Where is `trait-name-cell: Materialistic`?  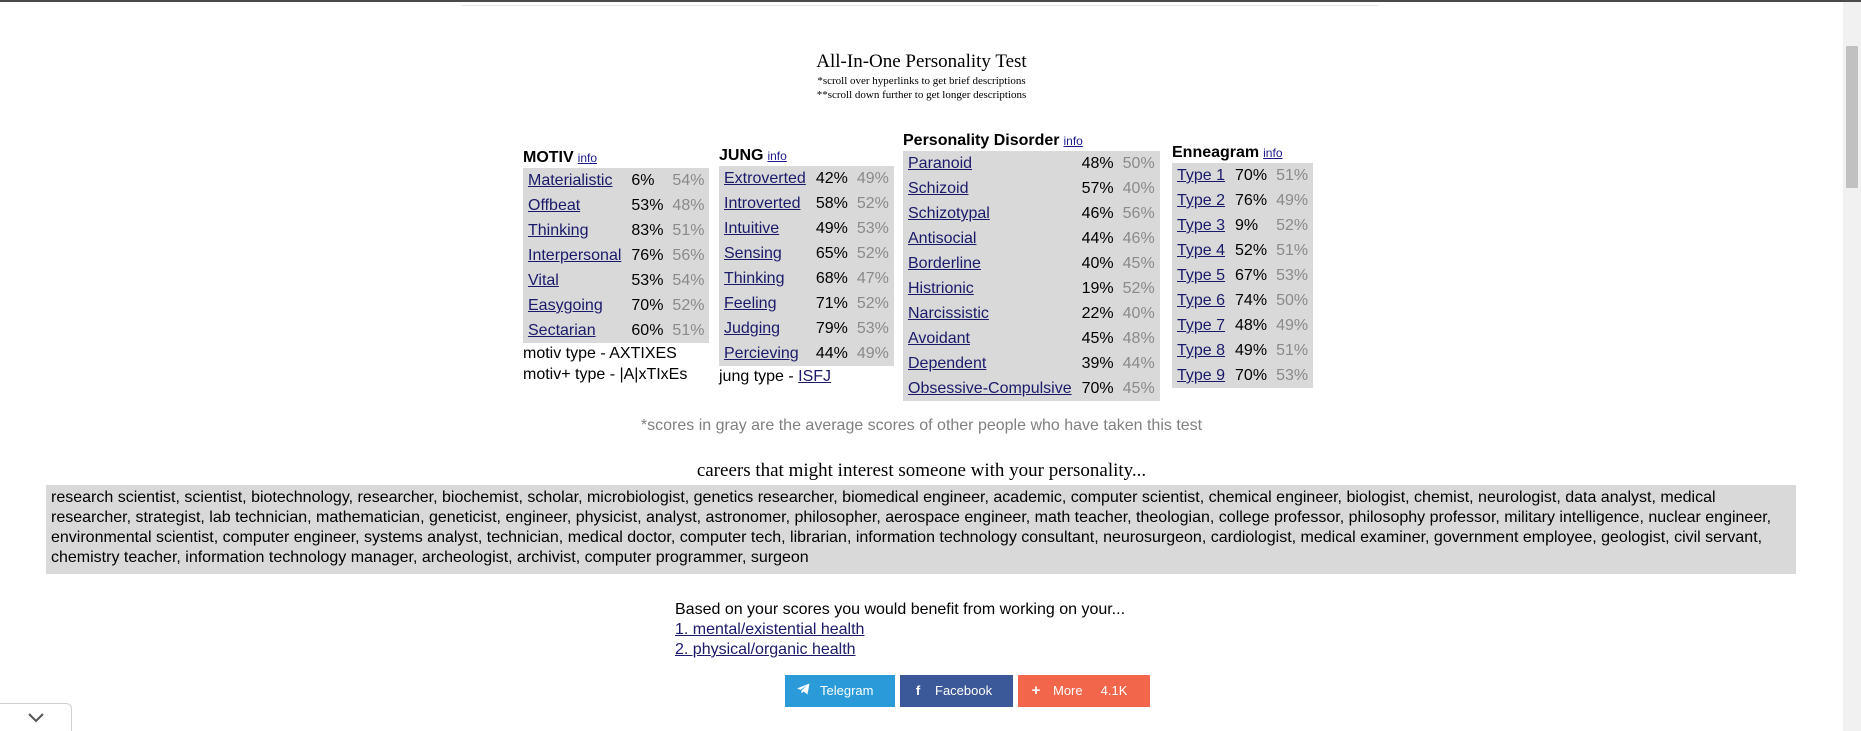 trait-name-cell: Materialistic is located at coordinates (574, 180).